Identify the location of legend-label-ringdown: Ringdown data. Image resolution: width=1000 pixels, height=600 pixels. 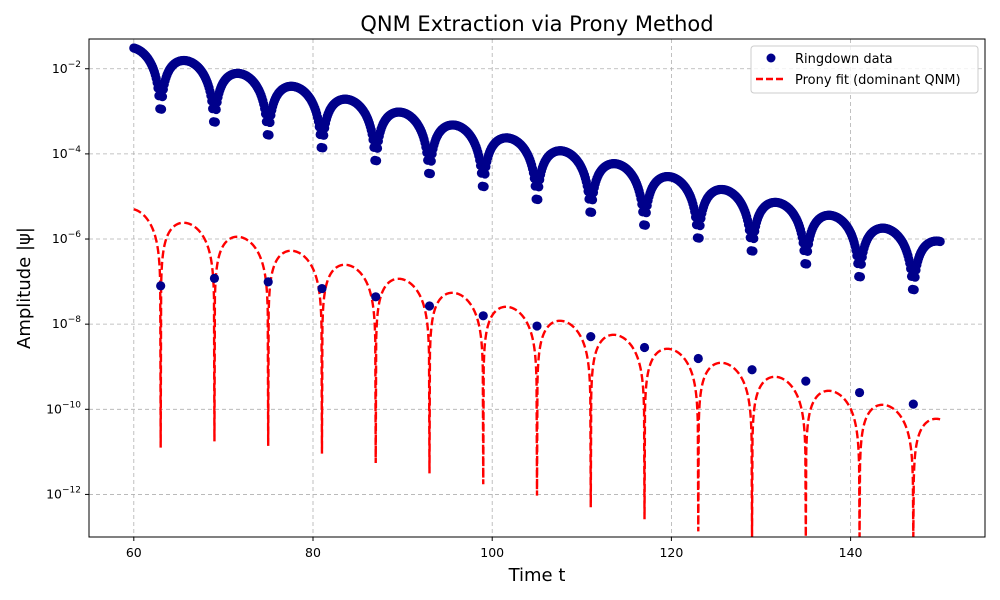
(844, 59).